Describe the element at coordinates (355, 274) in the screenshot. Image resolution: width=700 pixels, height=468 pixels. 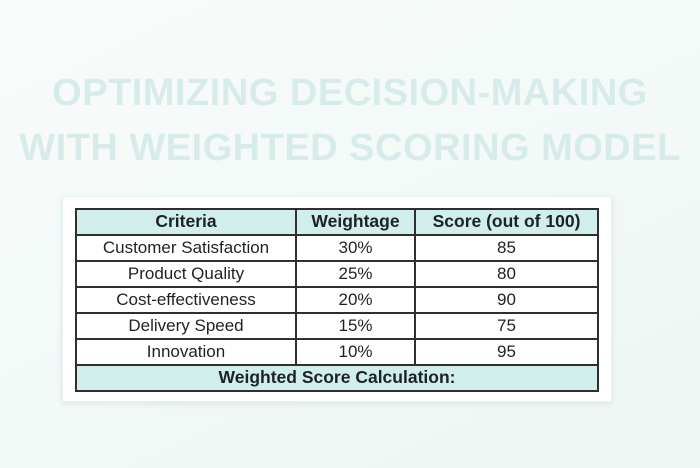
I see `cell-weightage: 25%` at that location.